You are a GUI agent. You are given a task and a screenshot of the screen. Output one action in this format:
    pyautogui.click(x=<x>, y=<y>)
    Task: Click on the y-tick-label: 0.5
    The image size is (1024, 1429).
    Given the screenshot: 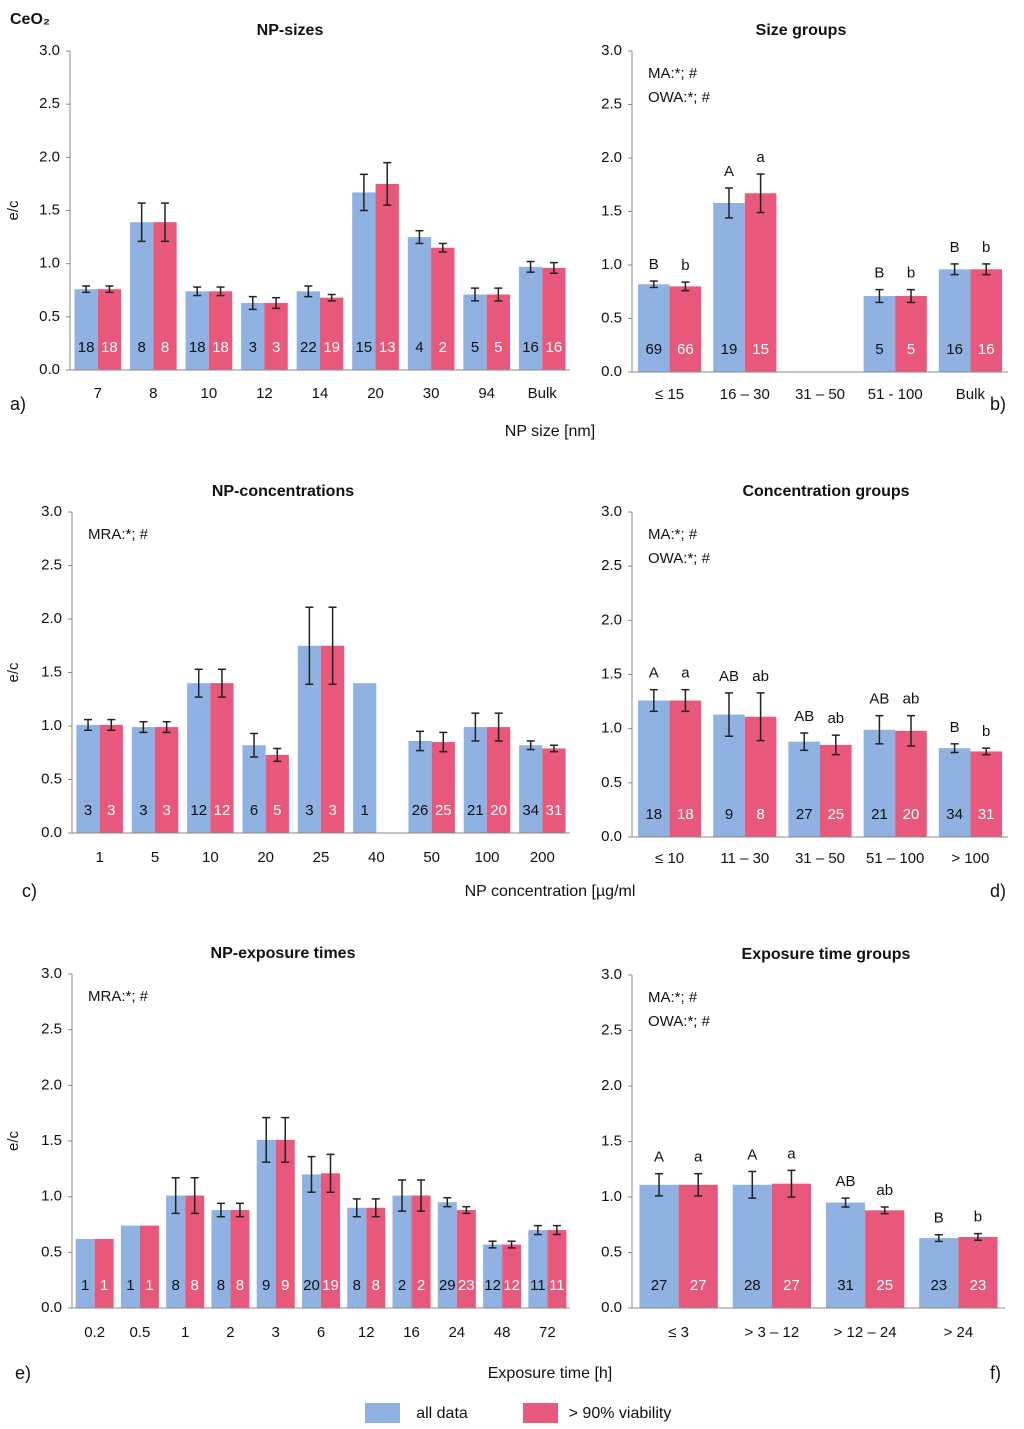 What is the action you would take?
    pyautogui.click(x=51, y=778)
    